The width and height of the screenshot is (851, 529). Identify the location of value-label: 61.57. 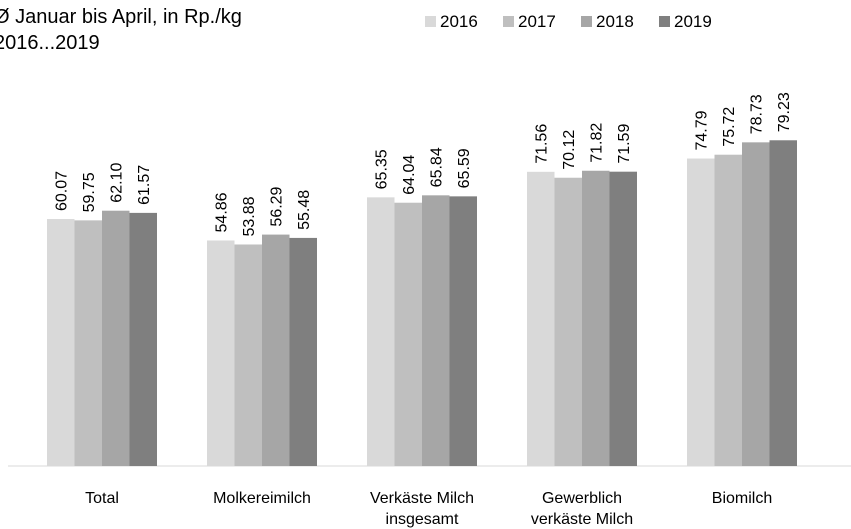
(144, 185).